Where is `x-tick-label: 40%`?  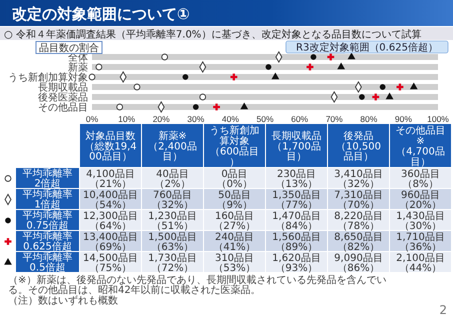
x-tick-label: 40% is located at coordinates (231, 119).